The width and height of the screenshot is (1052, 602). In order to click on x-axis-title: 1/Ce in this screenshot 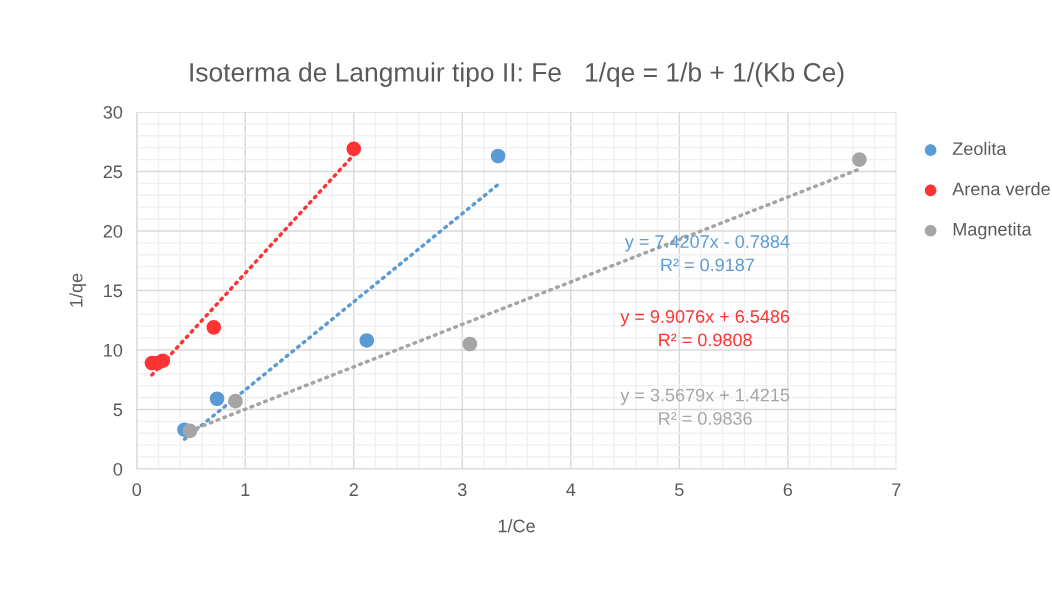, I will do `click(516, 526)`.